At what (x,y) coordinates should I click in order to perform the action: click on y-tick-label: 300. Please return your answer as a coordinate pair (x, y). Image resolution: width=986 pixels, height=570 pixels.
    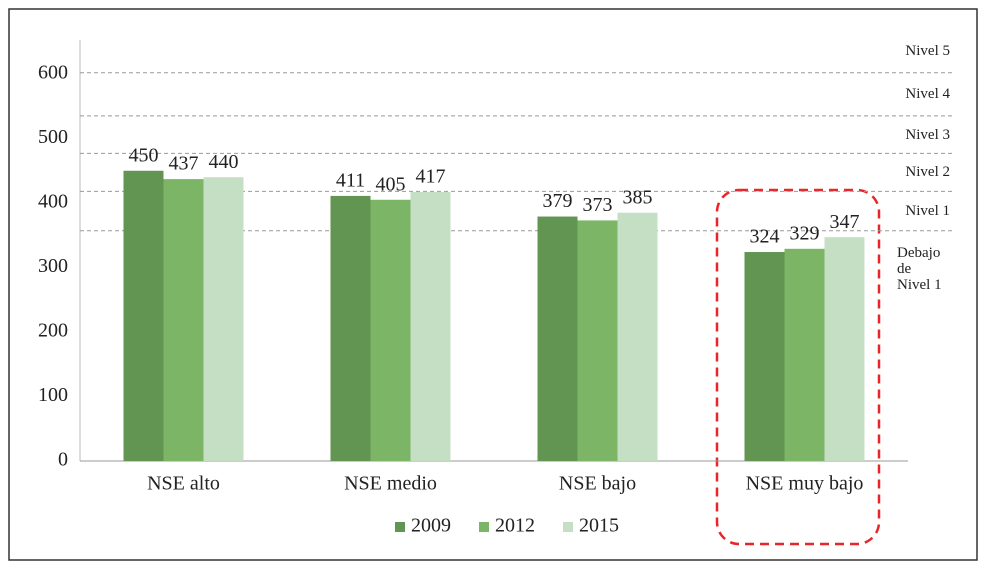
    Looking at the image, I should click on (53, 266).